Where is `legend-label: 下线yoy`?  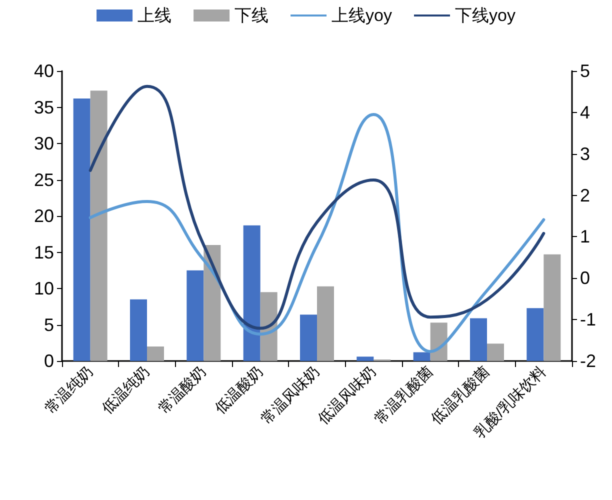 legend-label: 下线yoy is located at coordinates (485, 15).